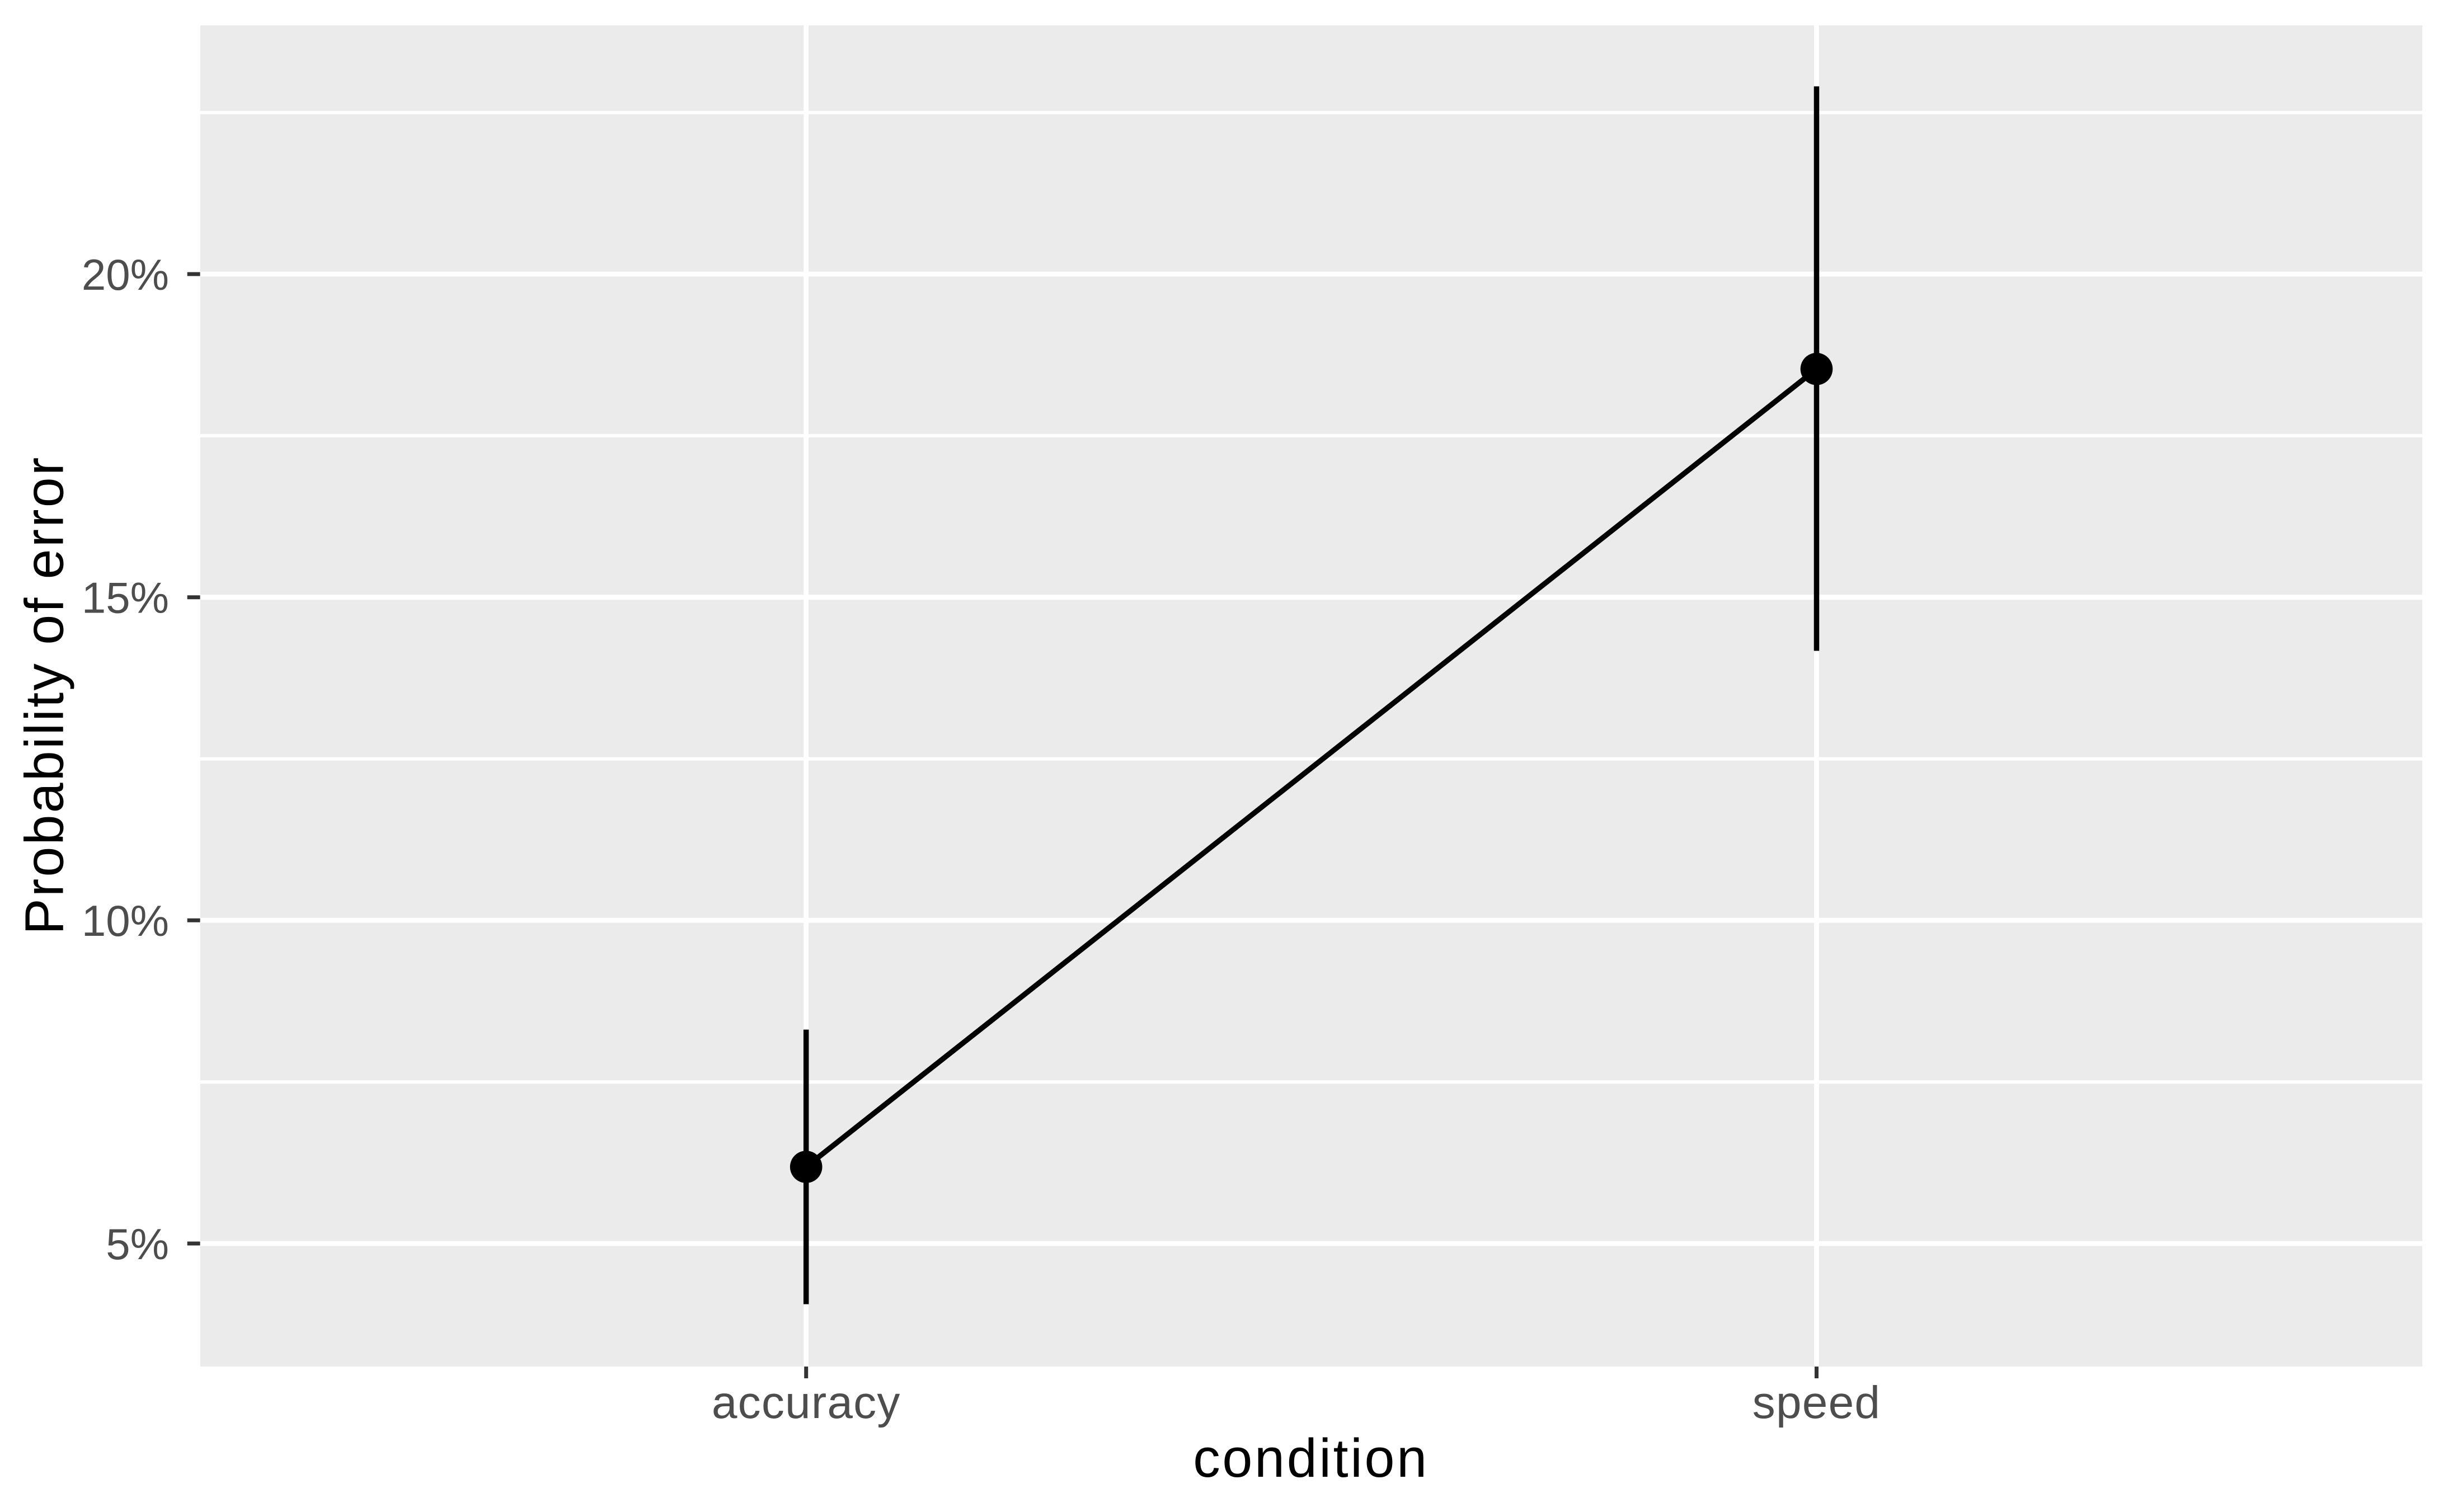 This screenshot has height=1512, width=2448. Describe the element at coordinates (125, 598) in the screenshot. I see `svg-text: 15%` at that location.